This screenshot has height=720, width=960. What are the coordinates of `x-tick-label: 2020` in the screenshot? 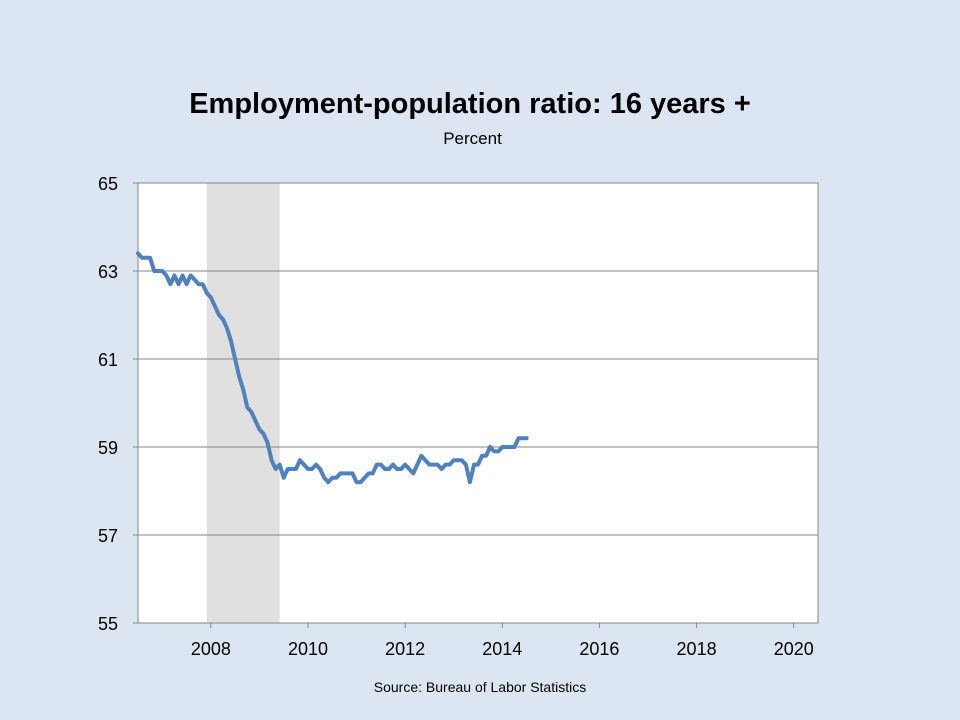 It's located at (794, 649).